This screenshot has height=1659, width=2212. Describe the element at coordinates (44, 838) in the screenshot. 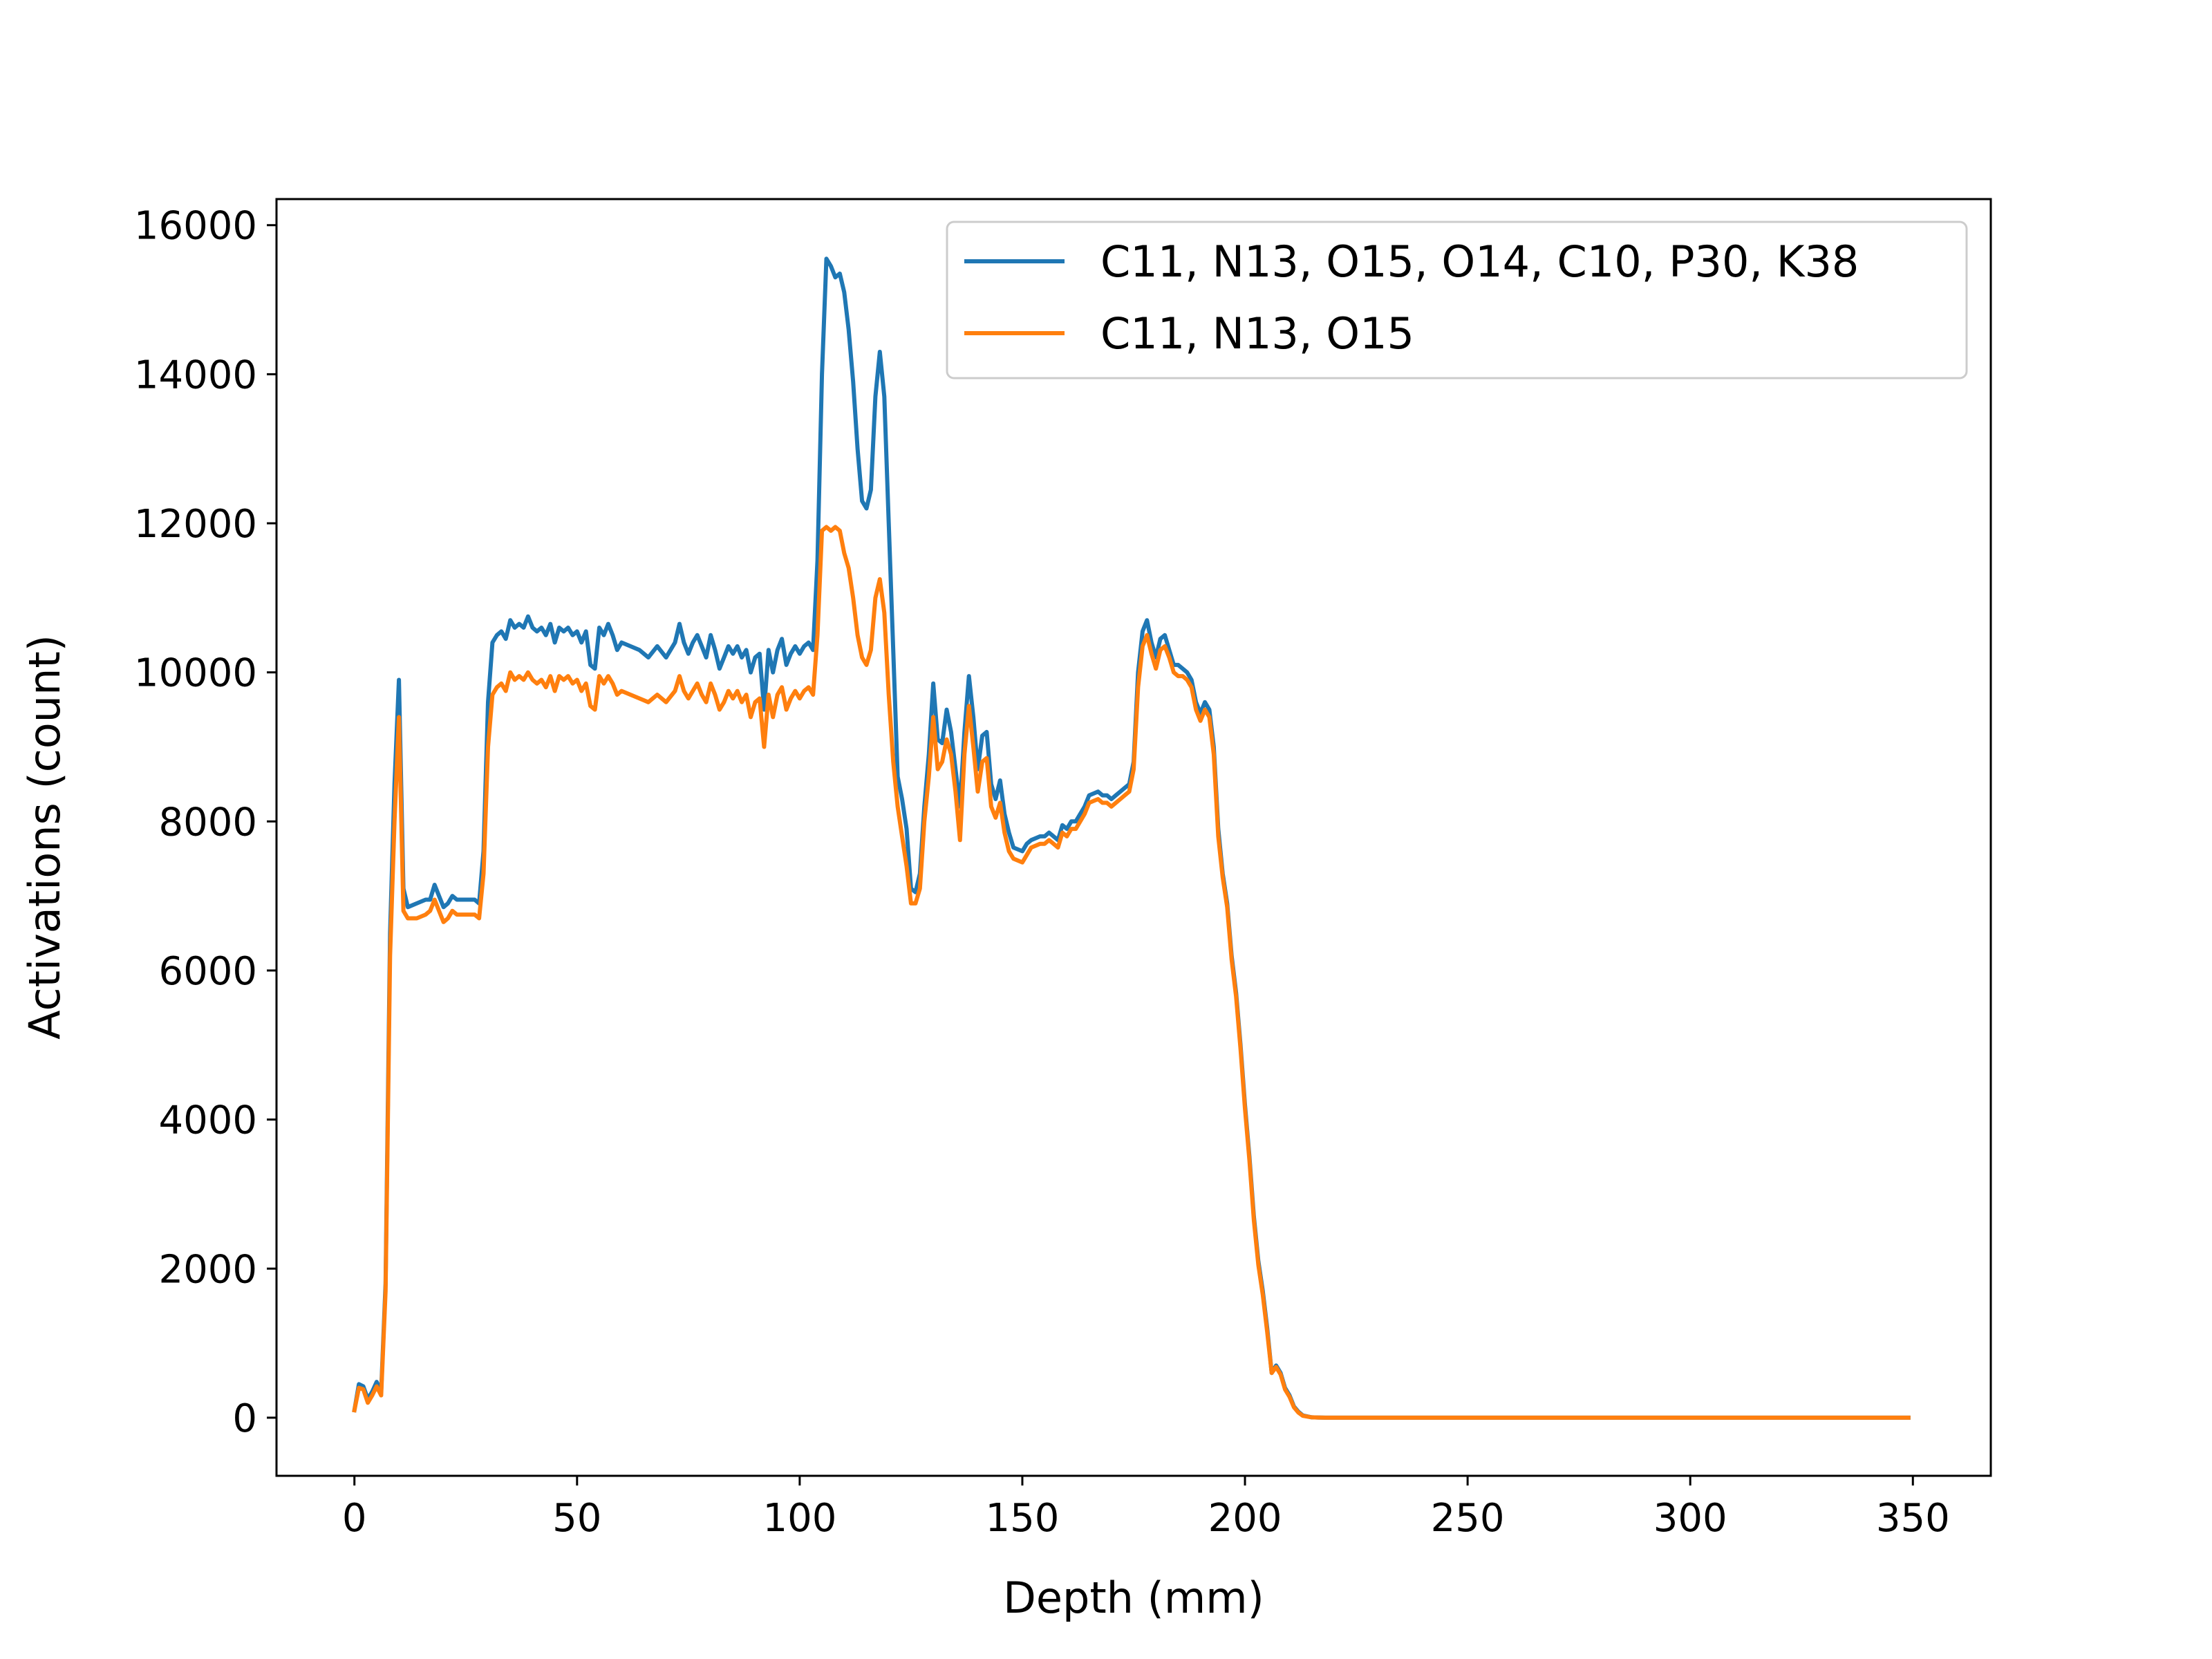

I see `y-axis-title: Activations (count)` at that location.